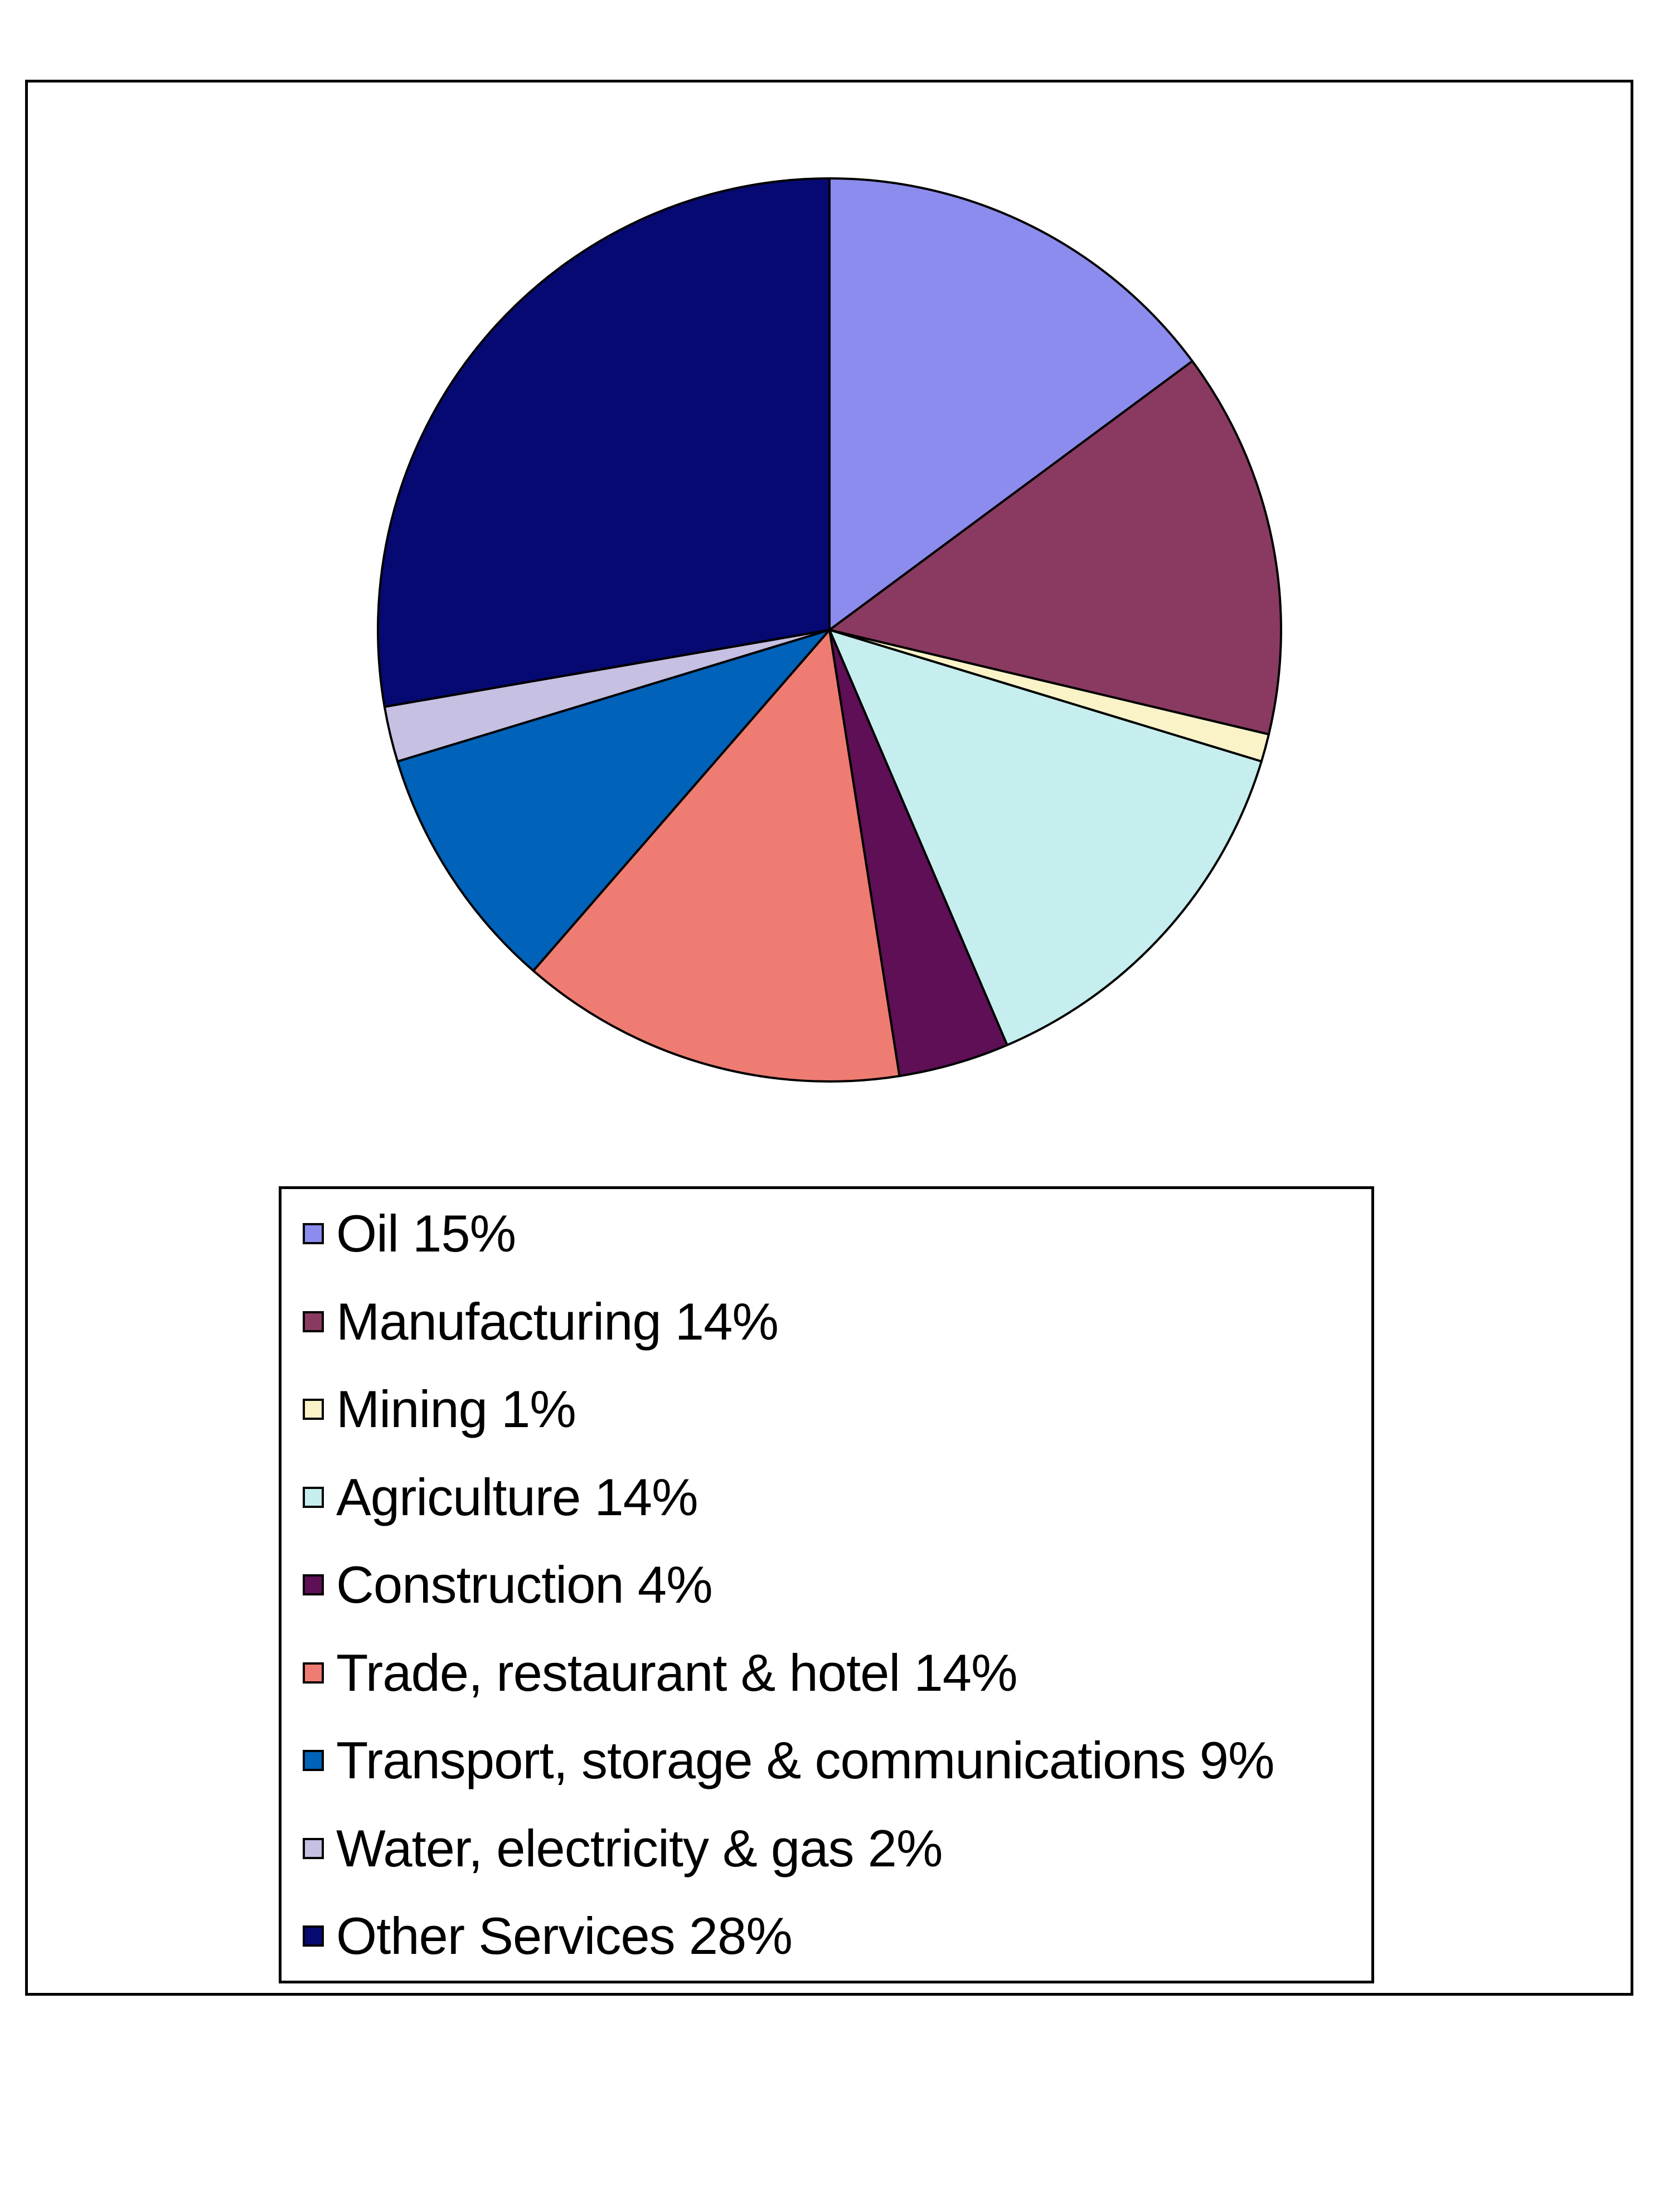 This screenshot has width=1659, height=2212. Describe the element at coordinates (677, 1673) in the screenshot. I see `legend-label-trade-restaurant-hotel: Trade, restaurant & hotel 14%` at that location.